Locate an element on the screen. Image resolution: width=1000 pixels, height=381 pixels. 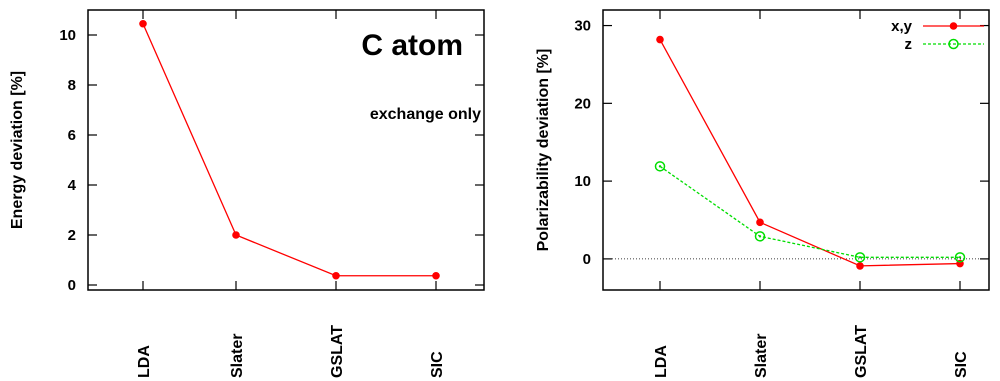
y-axis-title: Polarizability deviation [%] is located at coordinates (543, 150).